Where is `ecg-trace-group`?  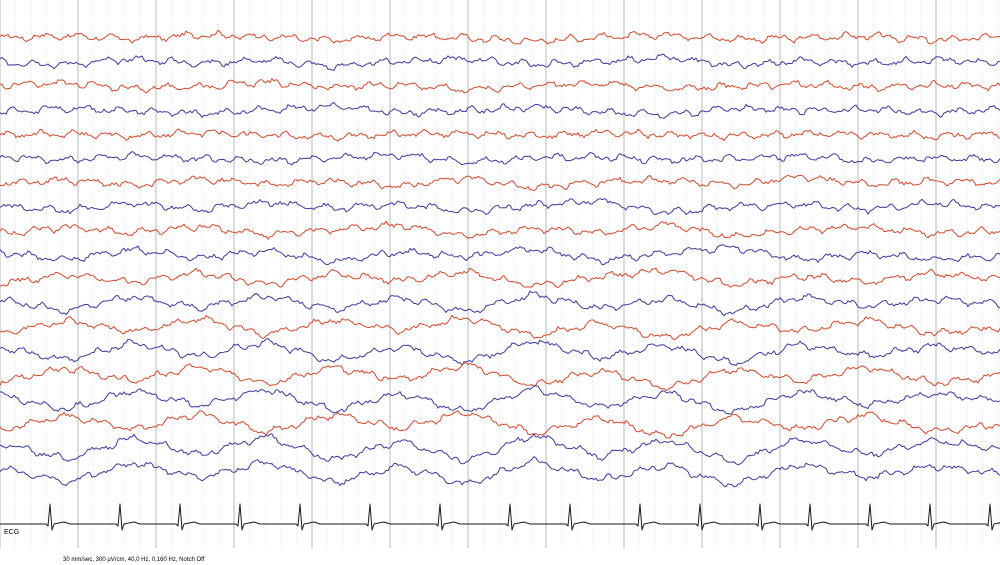
ecg-trace-group is located at coordinates (500, 517).